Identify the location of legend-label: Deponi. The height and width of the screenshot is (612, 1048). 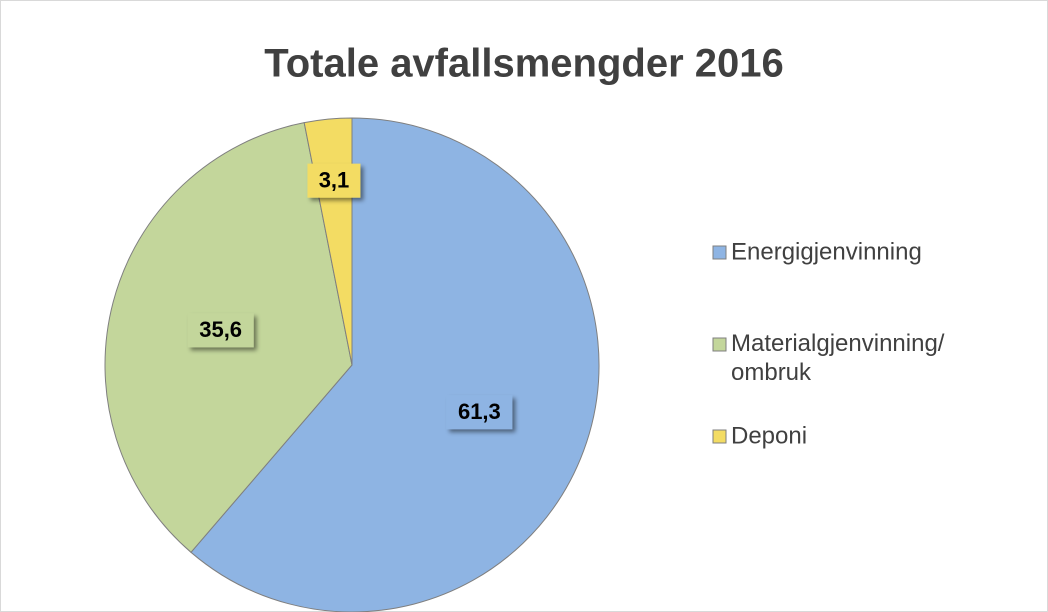
(769, 435).